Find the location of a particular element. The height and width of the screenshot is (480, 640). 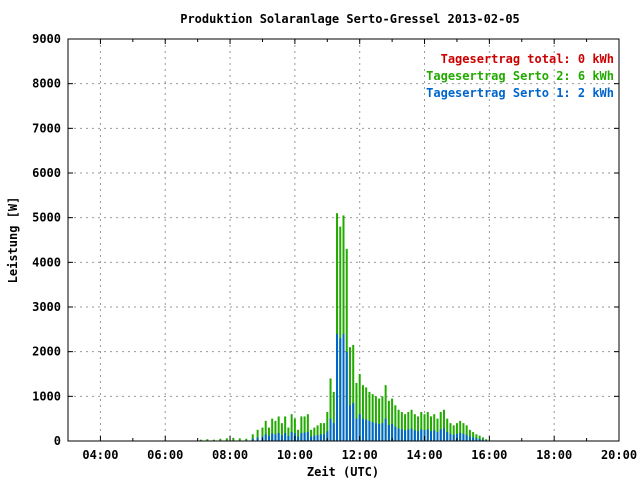

y-tick-label: 2000 is located at coordinates (46, 352).